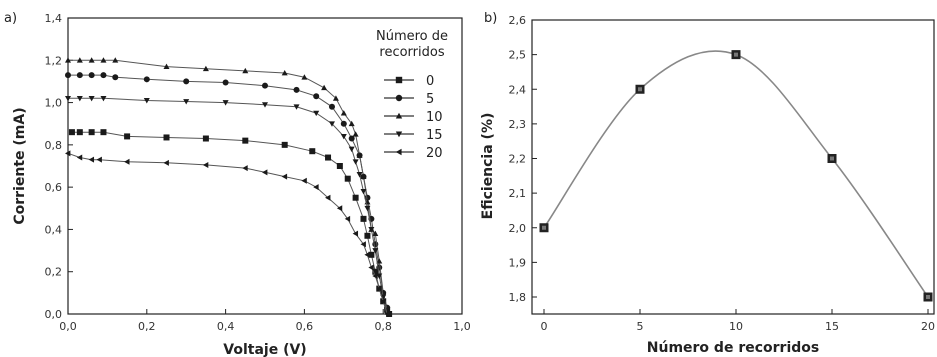  Describe the element at coordinates (54, 272) in the screenshot. I see `y-tick-label-a: 0,2` at that location.